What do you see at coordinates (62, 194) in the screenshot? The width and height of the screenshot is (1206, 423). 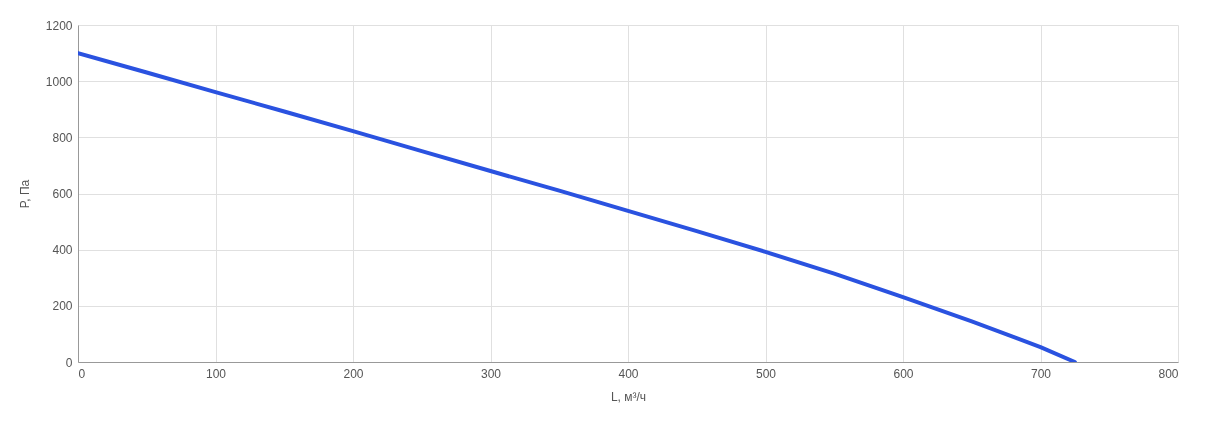 I see `y-tick-label: 600` at bounding box center [62, 194].